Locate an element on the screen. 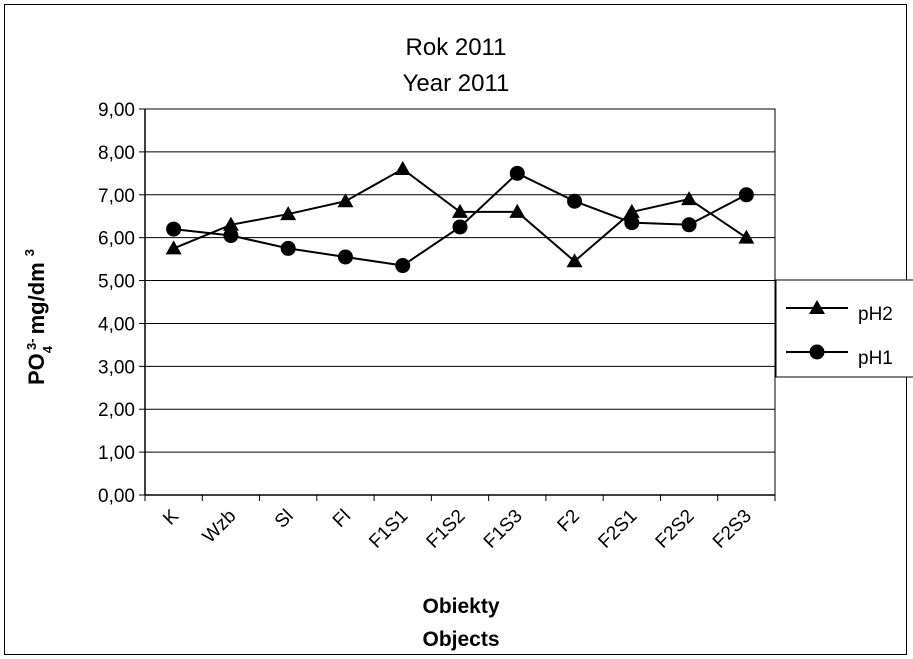 The height and width of the screenshot is (659, 913). svg-text:PO43-mg/dm3: PO43- mg/dm 3 is located at coordinates (38, 317).